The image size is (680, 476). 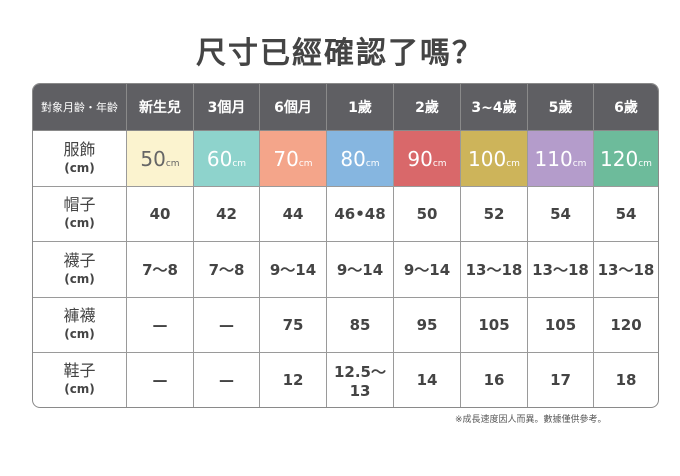 I want to click on footnote: ※成長速度因人而異。數據僅供參考。, so click(x=531, y=420).